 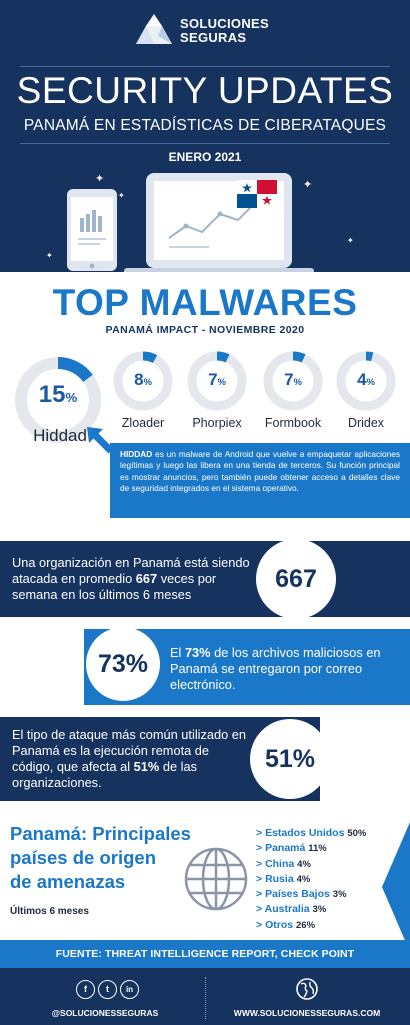 What do you see at coordinates (280, 863) in the screenshot?
I see `country-name: China` at bounding box center [280, 863].